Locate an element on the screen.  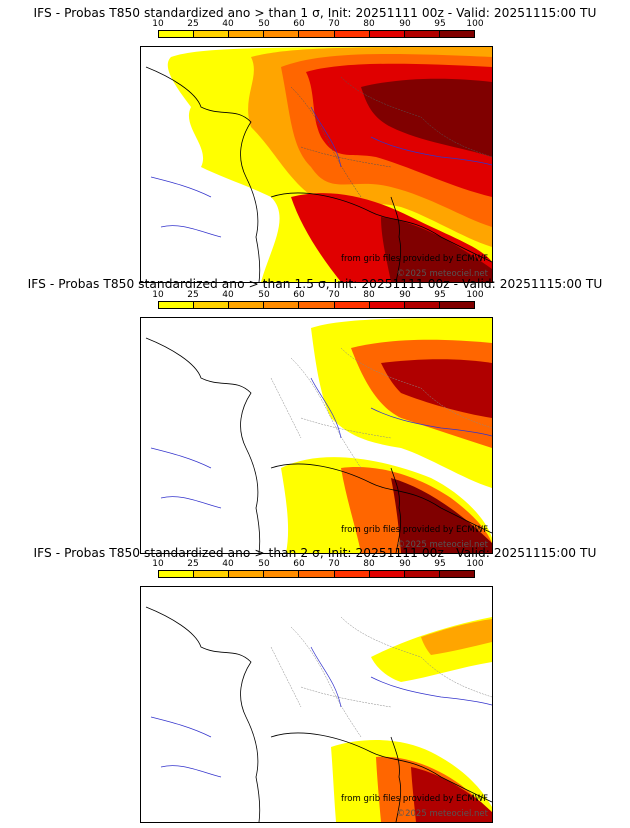
prob-south-dark is located at coordinates (436, 249).